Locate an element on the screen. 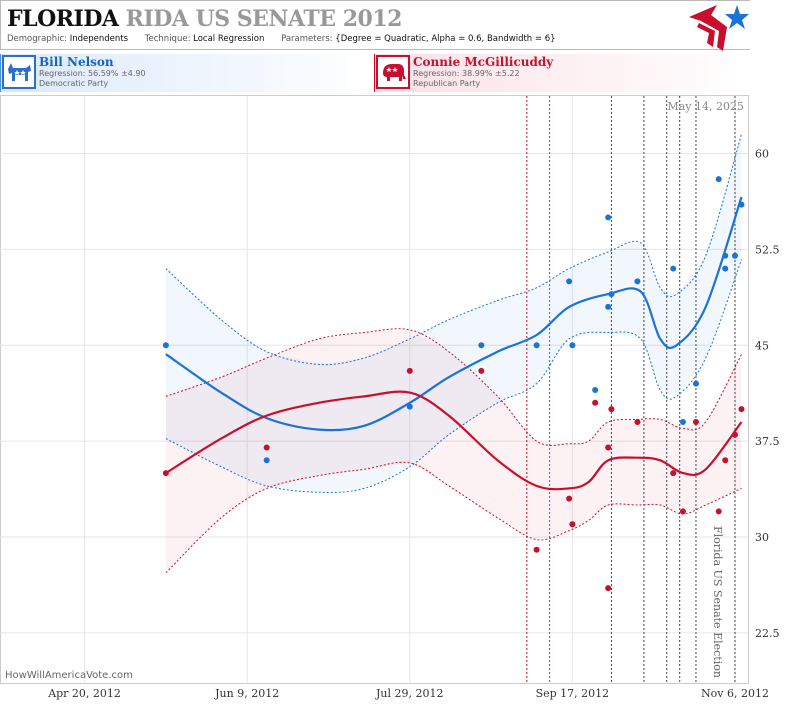 This screenshot has width=789, height=704. y-tick-label: 45 is located at coordinates (762, 345).